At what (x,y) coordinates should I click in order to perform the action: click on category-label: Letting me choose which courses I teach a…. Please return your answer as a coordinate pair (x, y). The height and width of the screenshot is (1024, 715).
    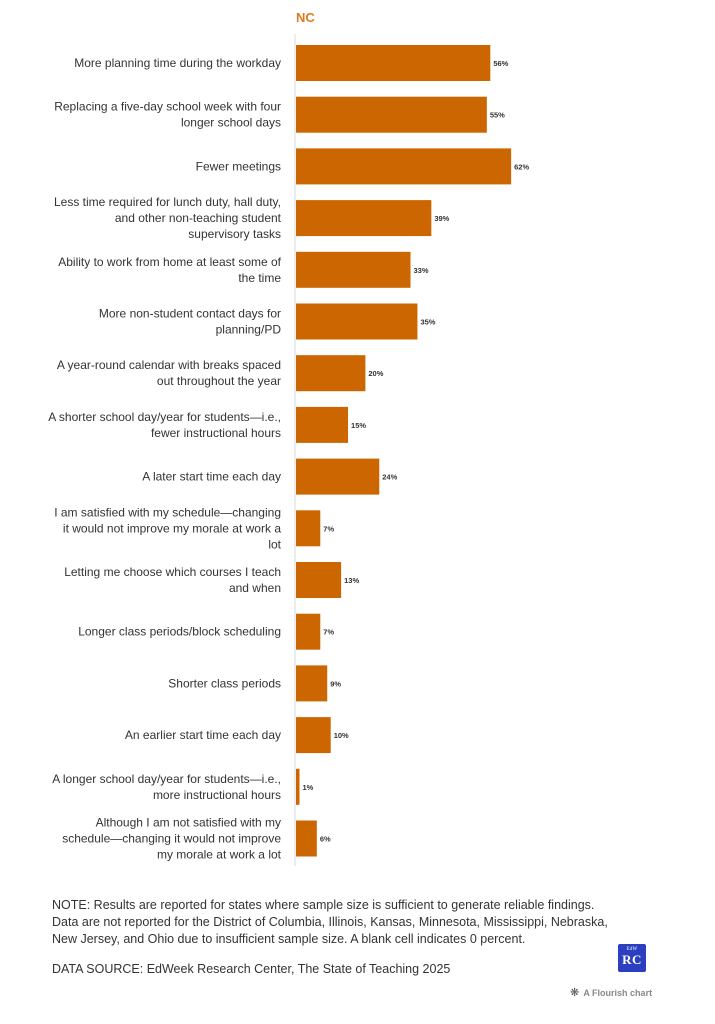
    Looking at the image, I should click on (172, 580).